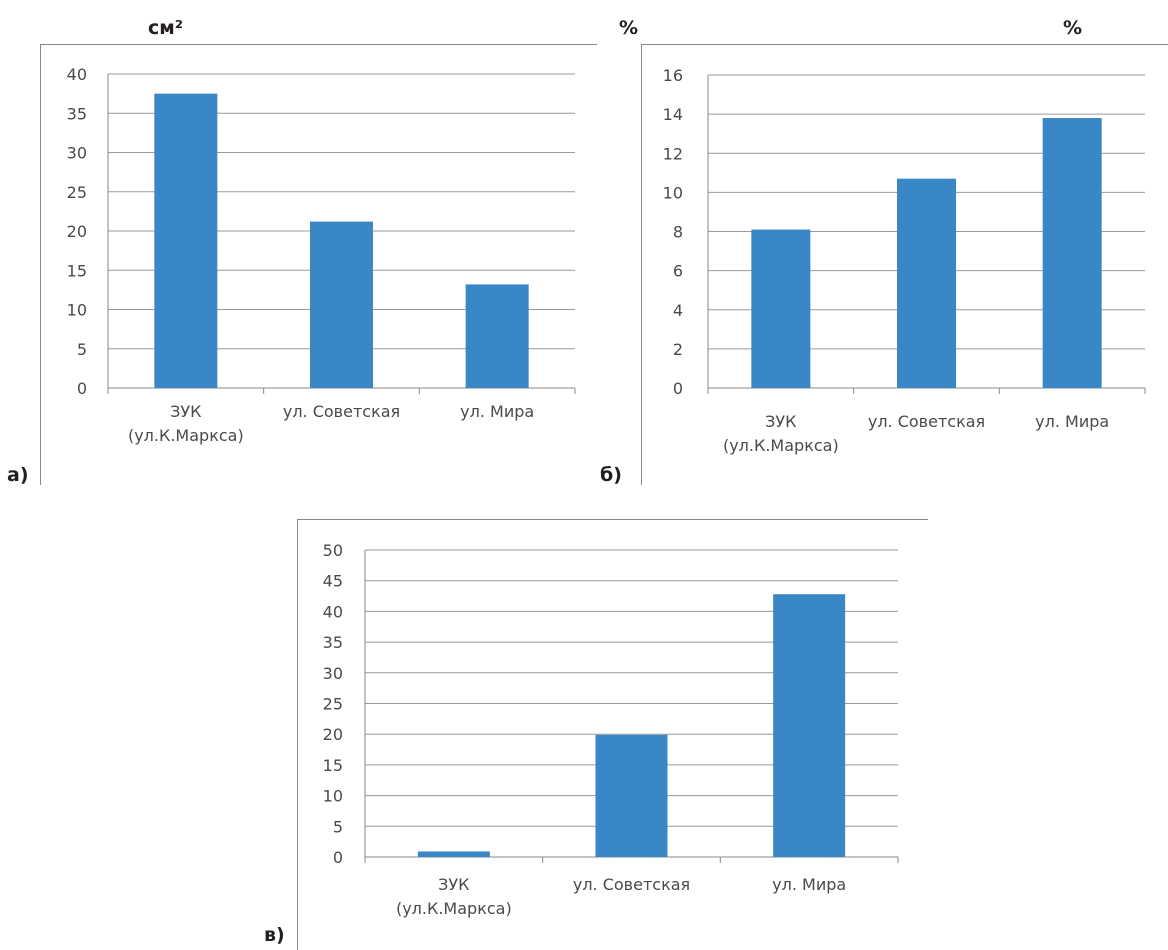 The height and width of the screenshot is (950, 1168). What do you see at coordinates (166, 28) in the screenshot?
I see `unit-label-a: см²` at bounding box center [166, 28].